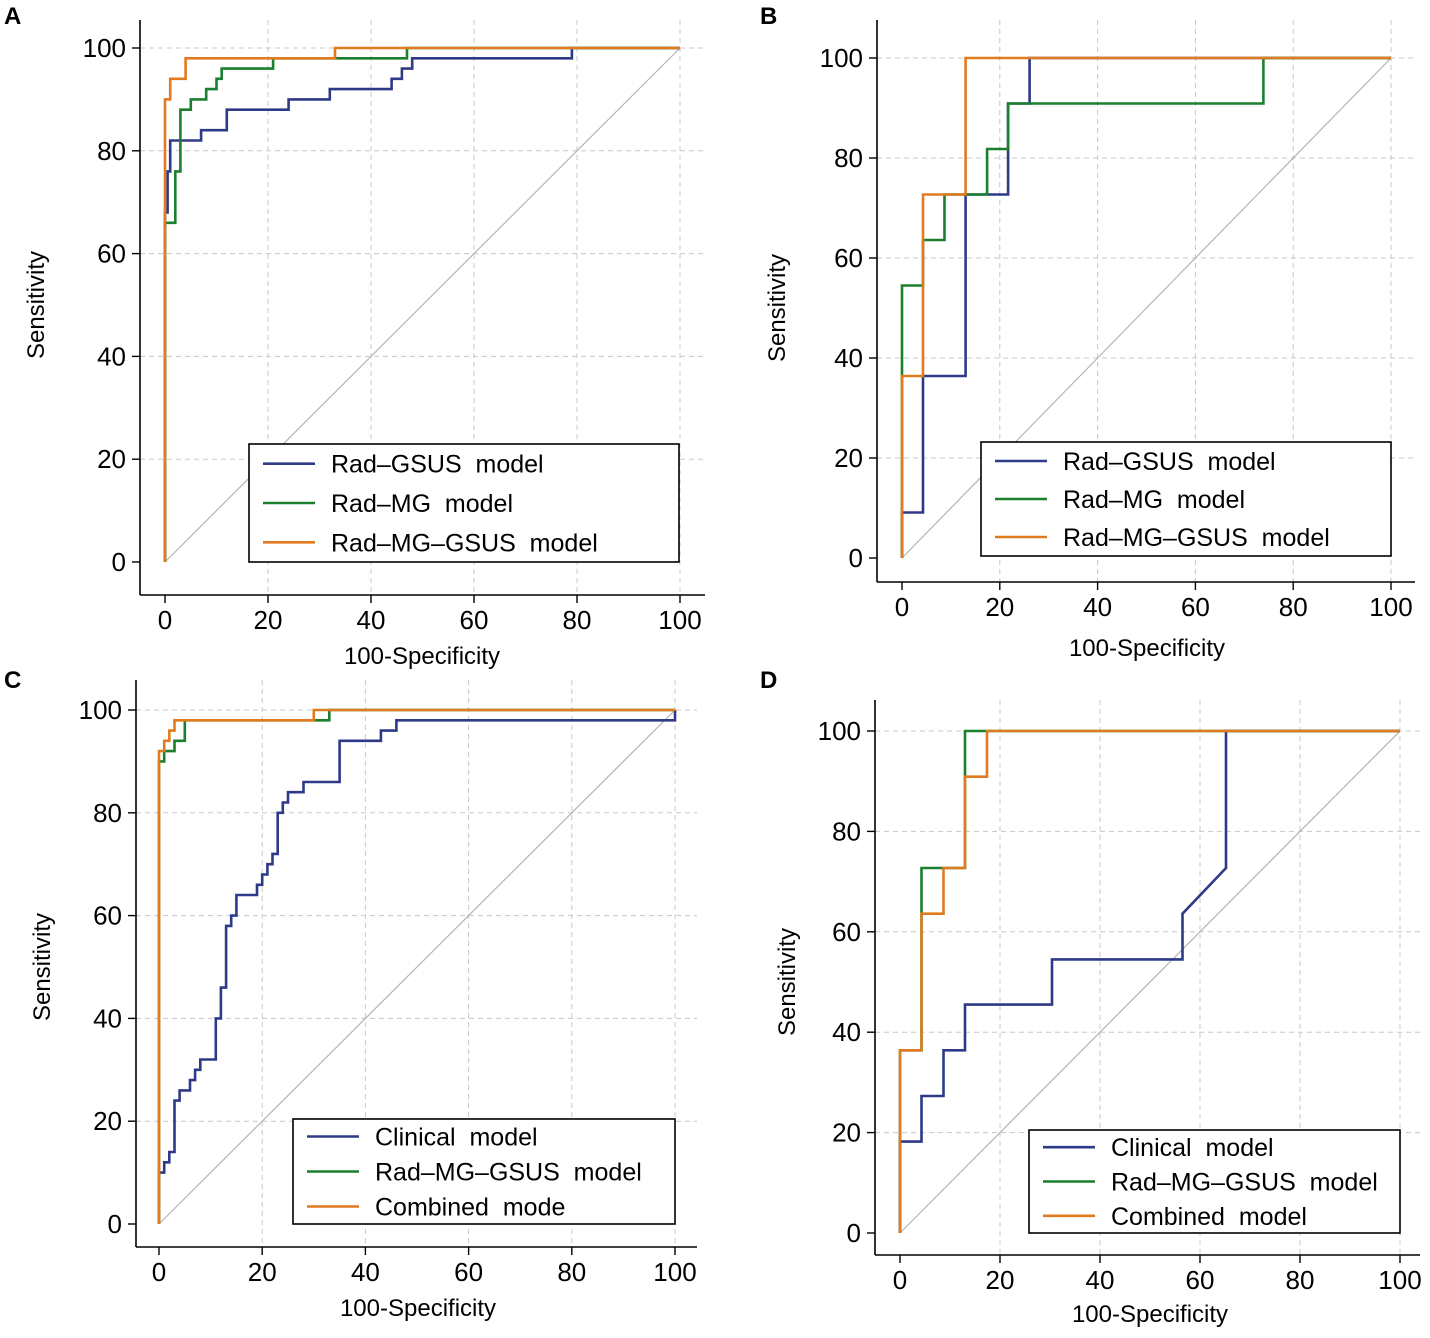  What do you see at coordinates (1209, 1217) in the screenshot?
I see `legend-label: Combined model` at bounding box center [1209, 1217].